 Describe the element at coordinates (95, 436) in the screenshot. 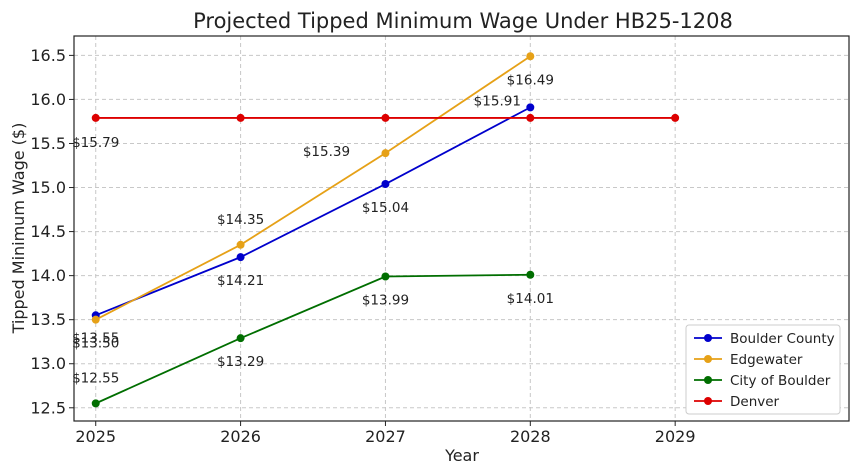

I see `x-tick-label: 2025` at that location.